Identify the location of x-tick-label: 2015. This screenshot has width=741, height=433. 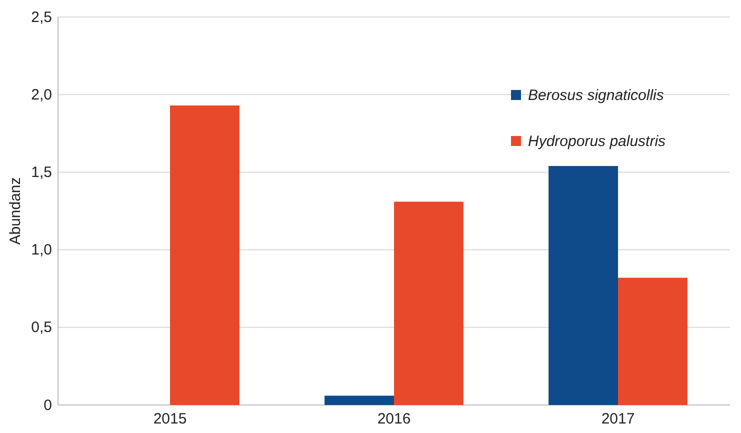
(170, 419).